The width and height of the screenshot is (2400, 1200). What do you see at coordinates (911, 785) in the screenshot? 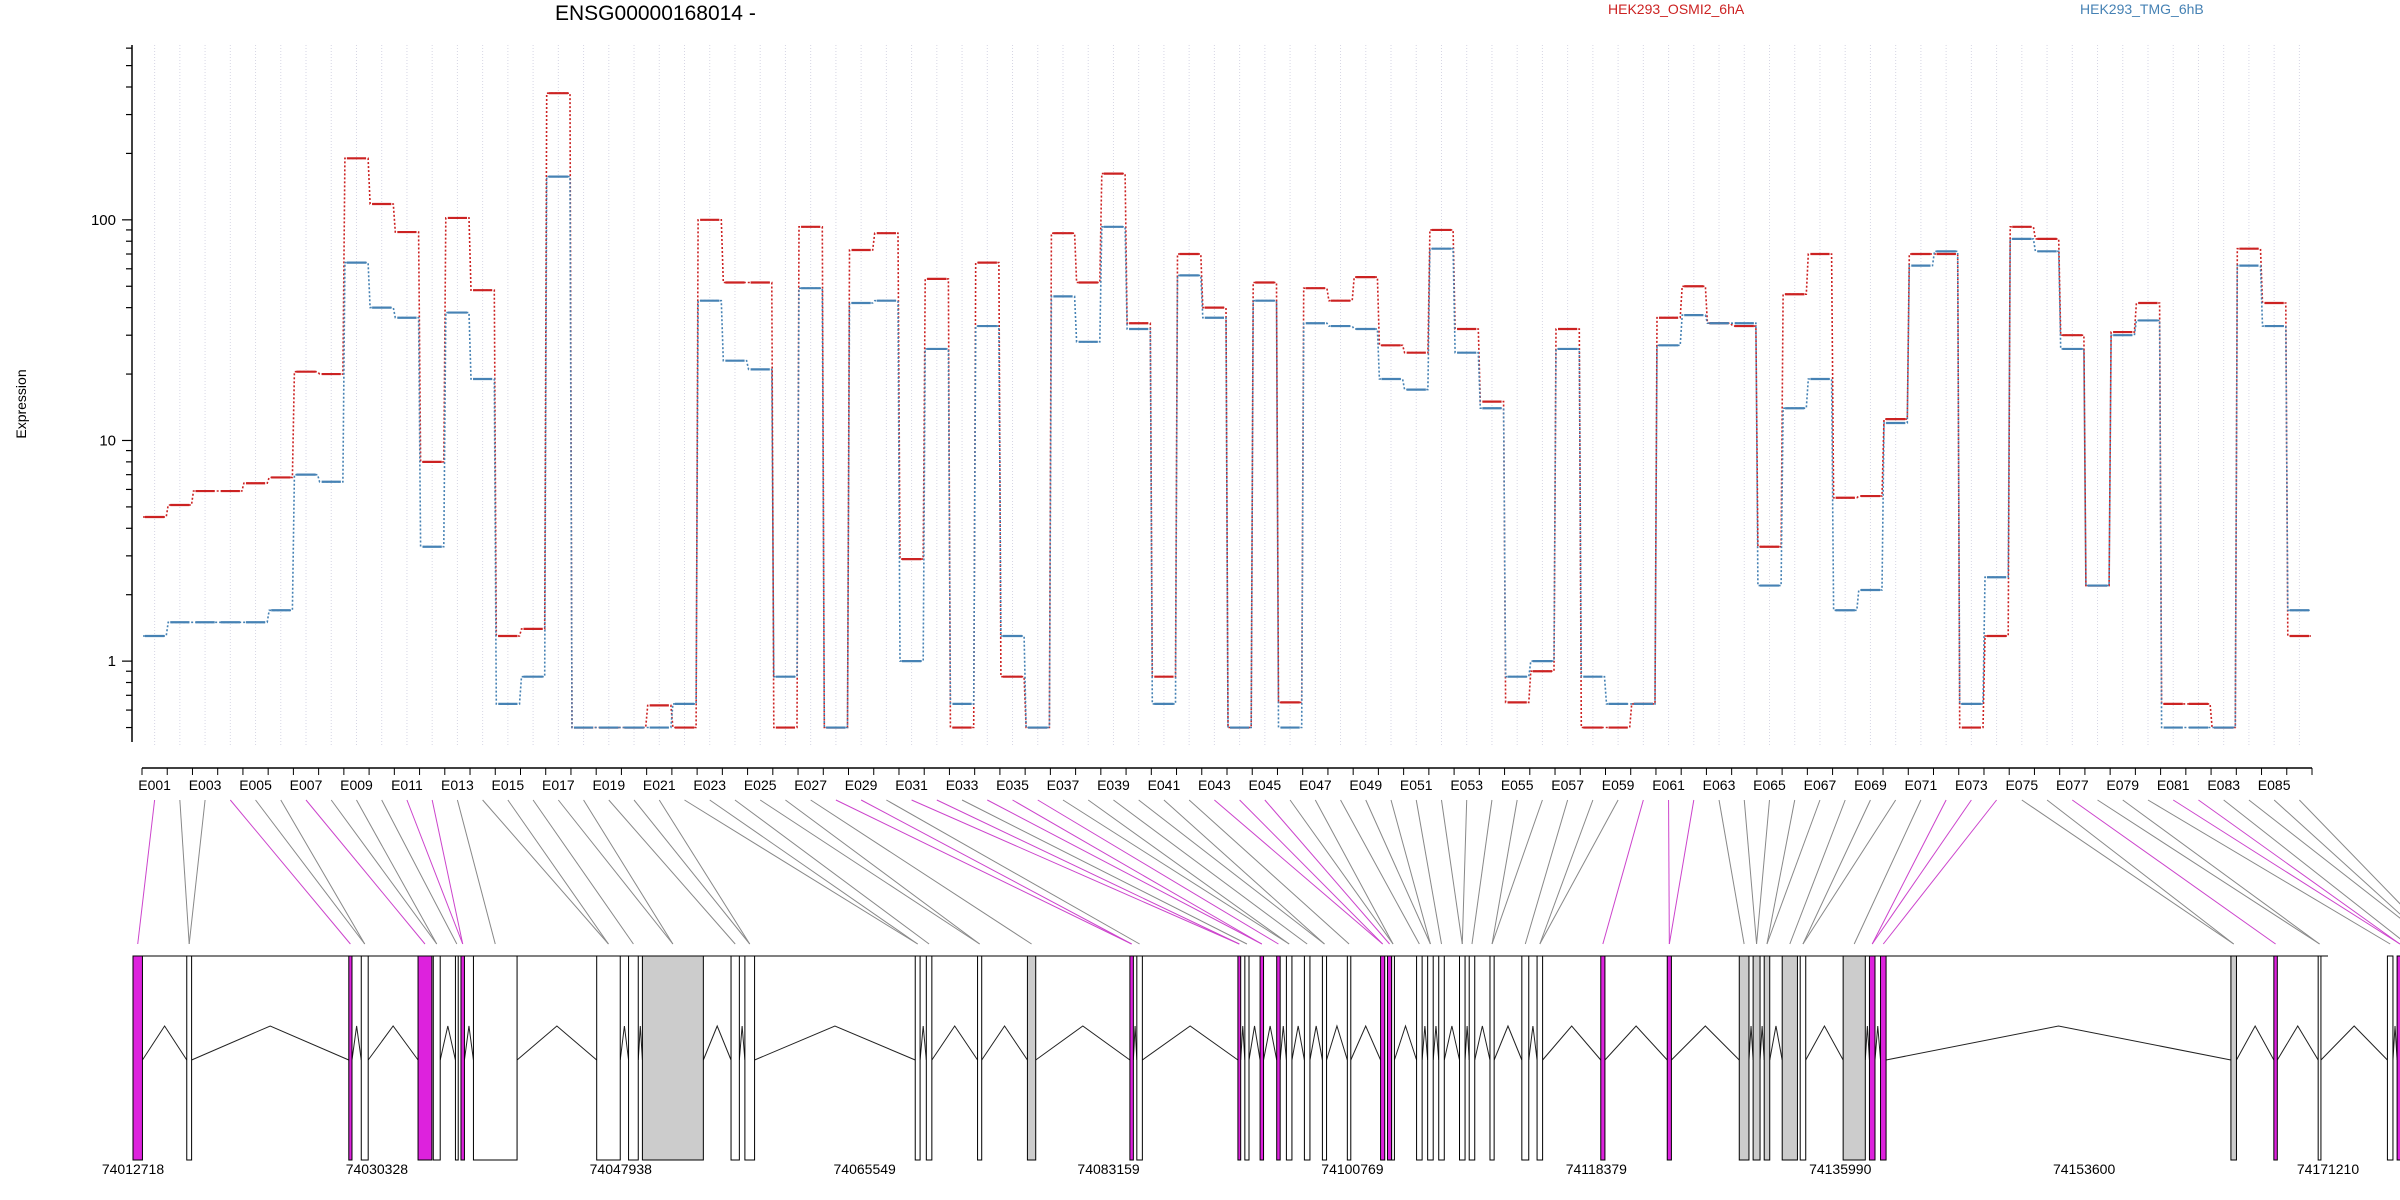
I see `exon-tick-label: E031` at bounding box center [911, 785].